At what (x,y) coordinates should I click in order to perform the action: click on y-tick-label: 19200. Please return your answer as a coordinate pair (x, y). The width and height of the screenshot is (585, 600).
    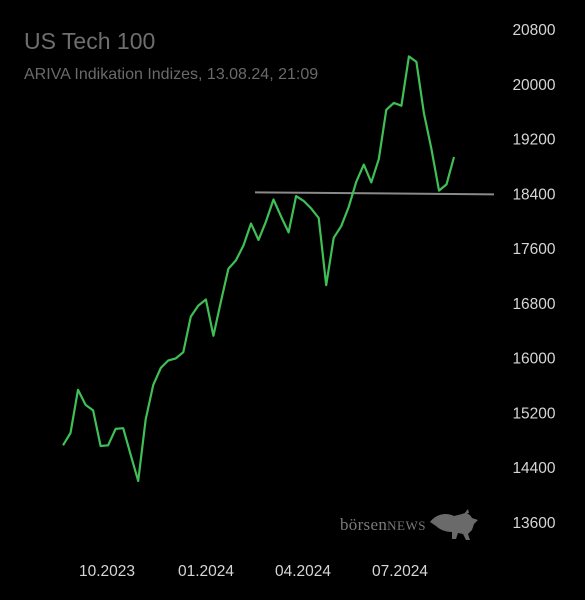
    Looking at the image, I should click on (533, 140).